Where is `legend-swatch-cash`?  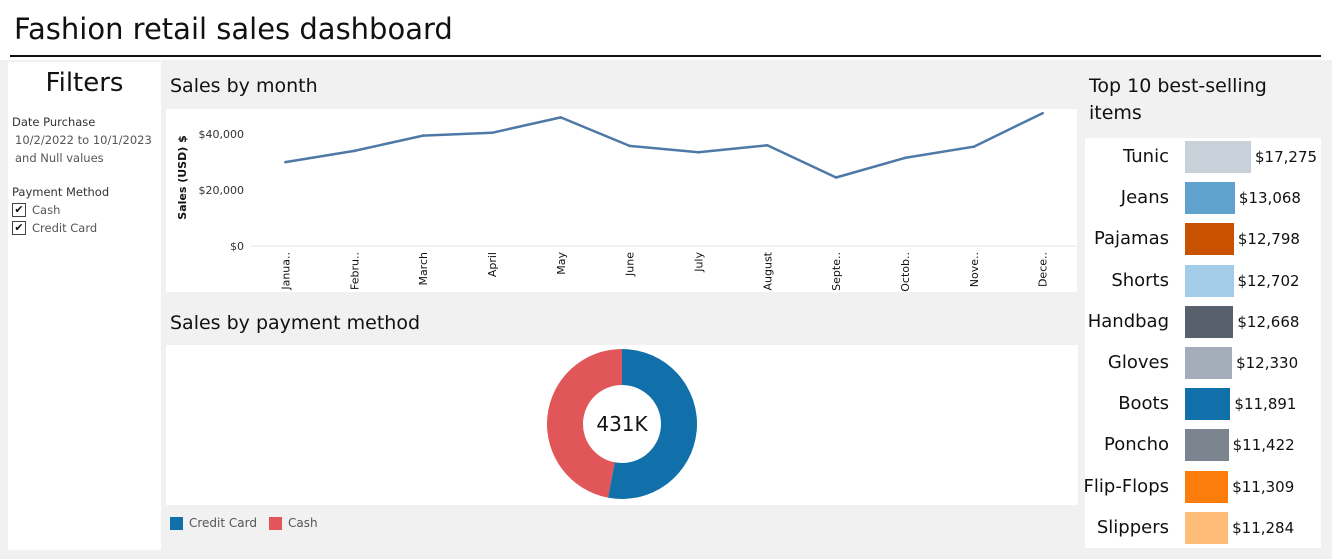
legend-swatch-cash is located at coordinates (275, 523).